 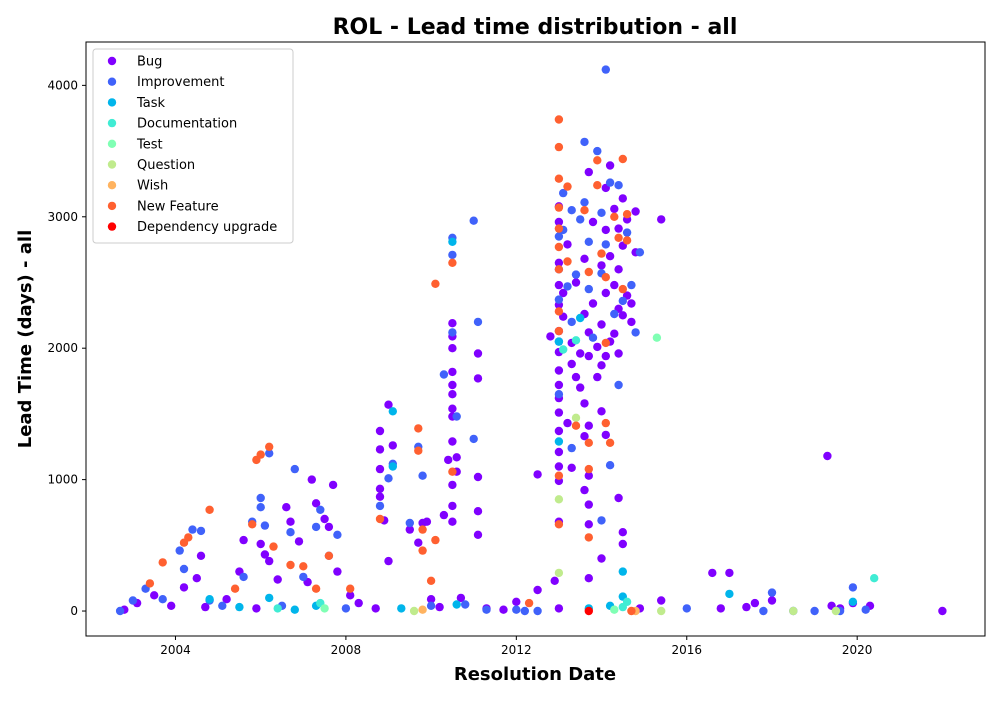 I want to click on x-tick-label: 2020, so click(x=857, y=650).